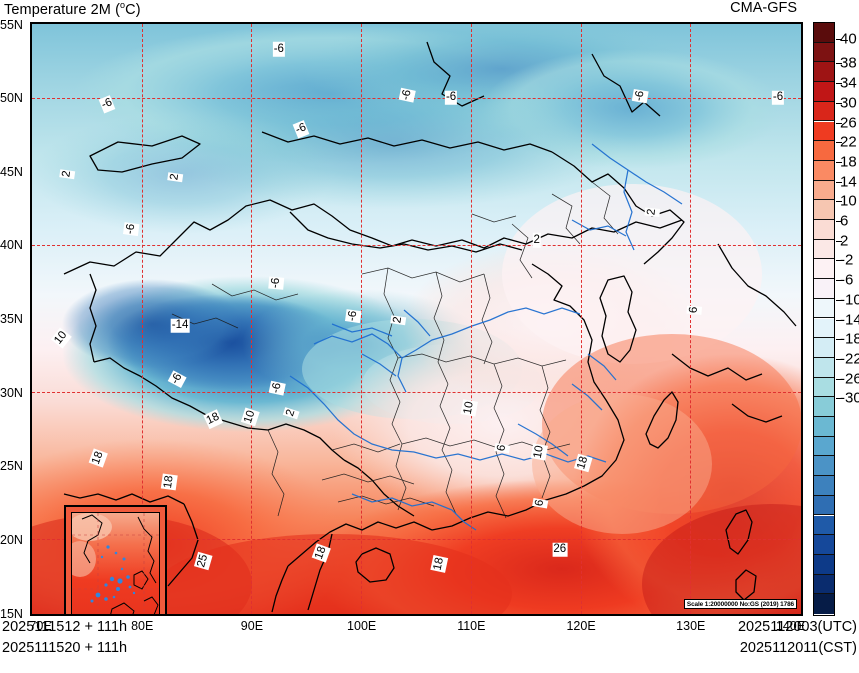 The height and width of the screenshot is (673, 859). I want to click on contour-label: -14, so click(180, 326).